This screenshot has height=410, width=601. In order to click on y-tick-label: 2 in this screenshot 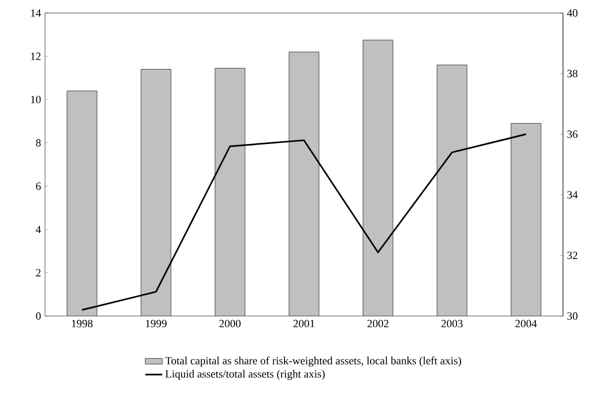, I will do `click(38, 272)`.